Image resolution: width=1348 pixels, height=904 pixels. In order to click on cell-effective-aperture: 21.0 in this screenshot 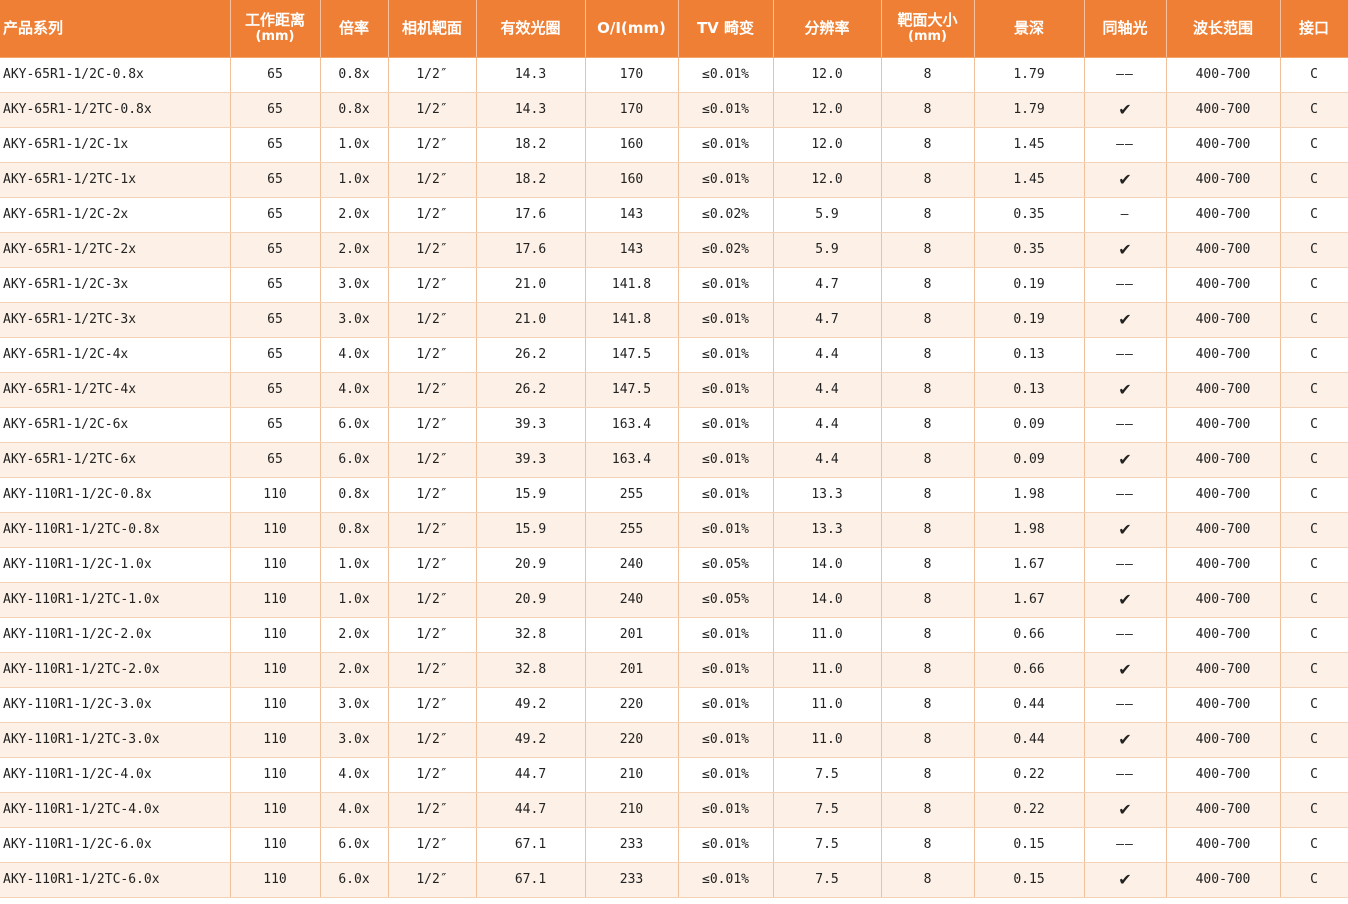, I will do `click(531, 285)`.